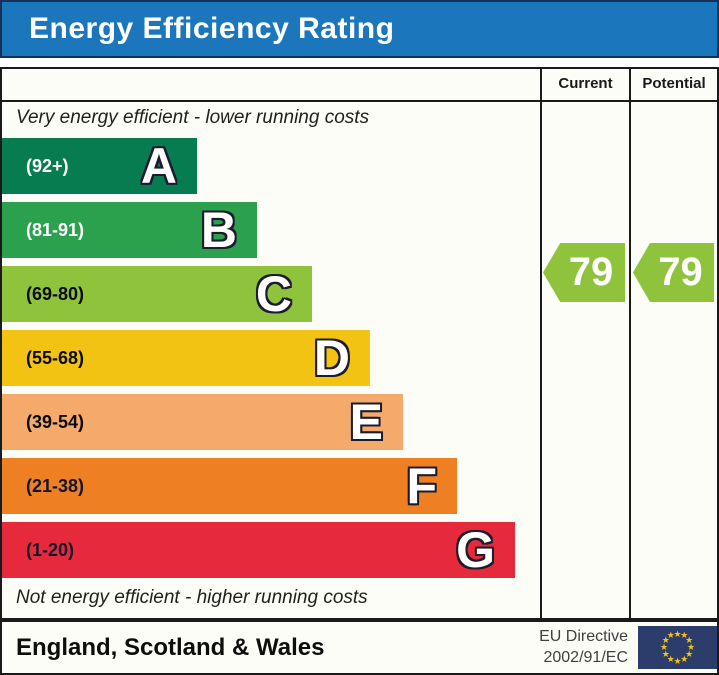  What do you see at coordinates (55, 485) in the screenshot?
I see `band-f-range: (21-38)` at bounding box center [55, 485].